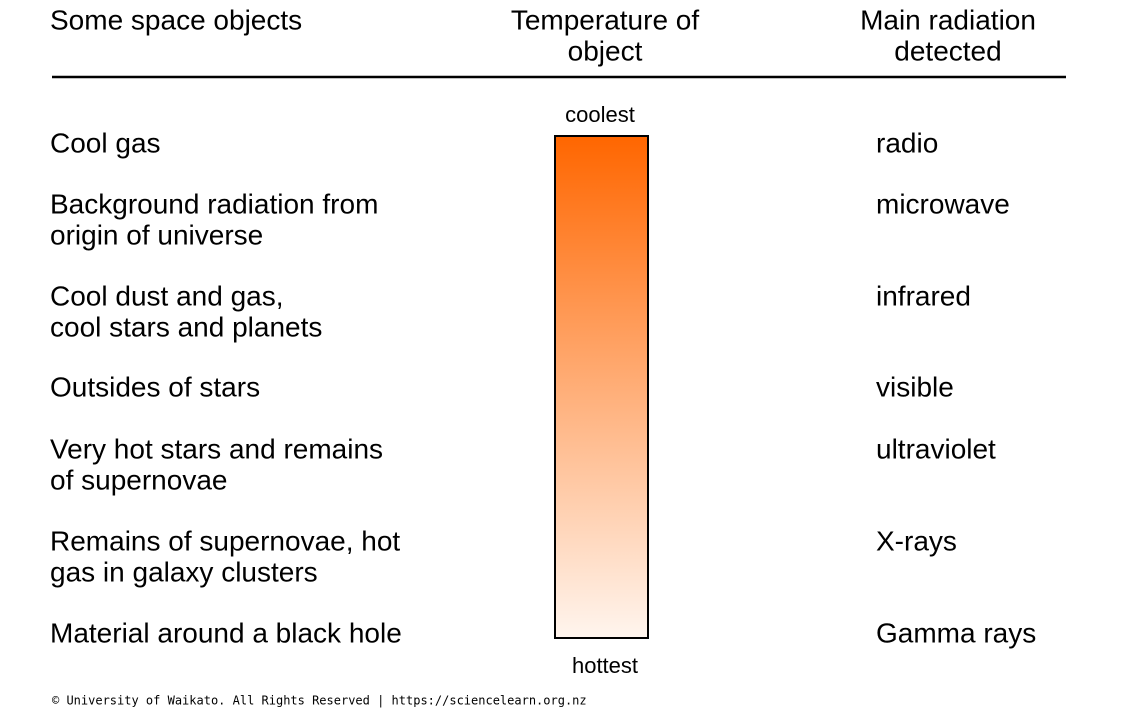 This screenshot has width=1130, height=716. What do you see at coordinates (948, 19) in the screenshot?
I see `column-header: Main radiation` at bounding box center [948, 19].